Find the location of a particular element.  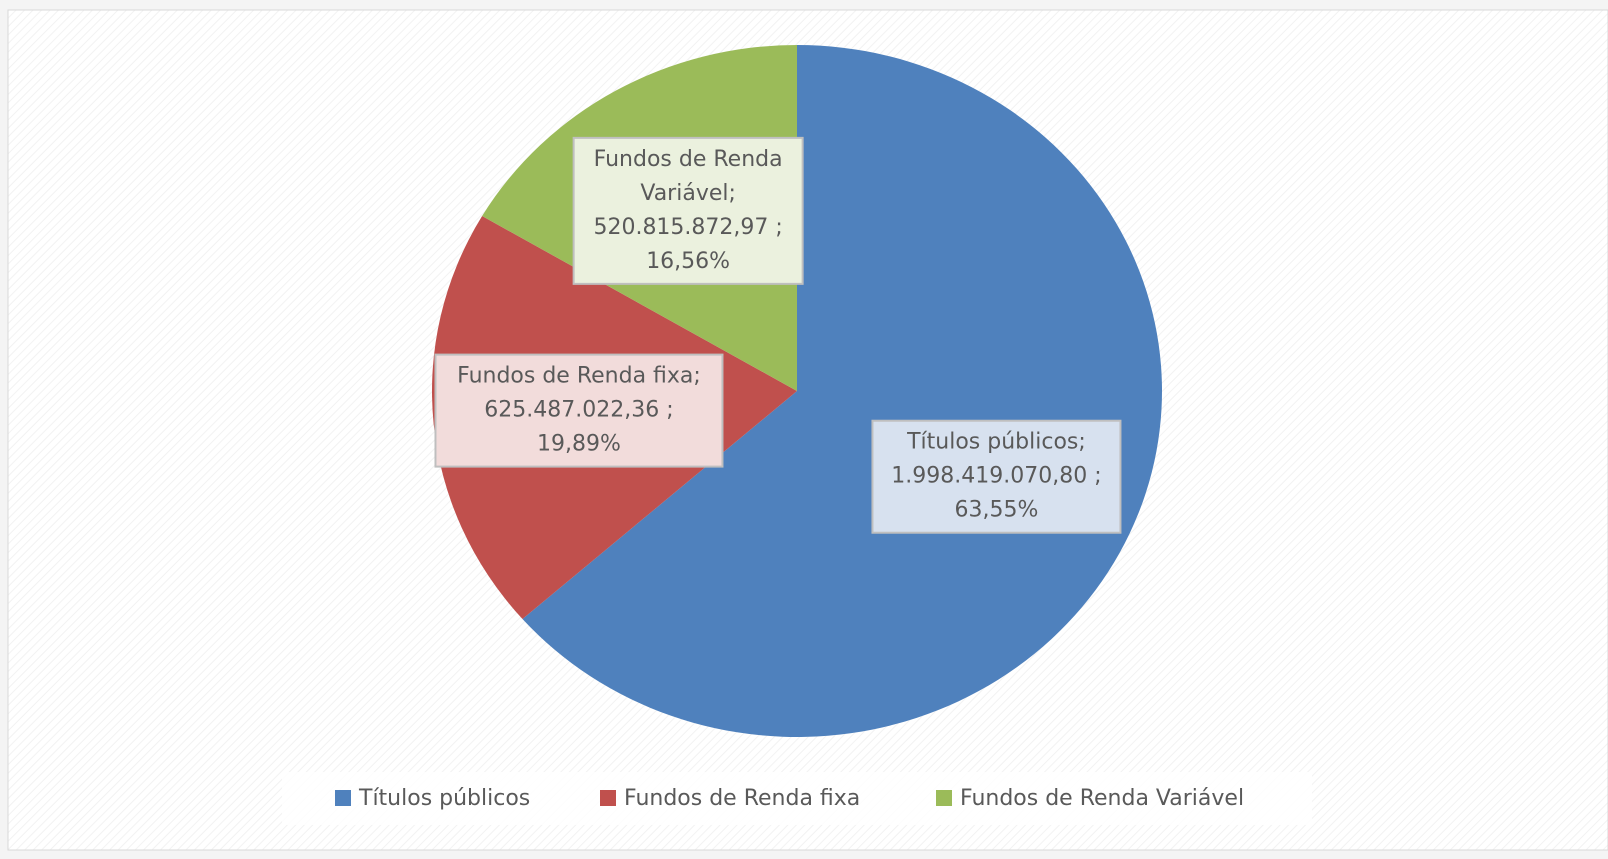

data-label-name: Variável; is located at coordinates (688, 193).